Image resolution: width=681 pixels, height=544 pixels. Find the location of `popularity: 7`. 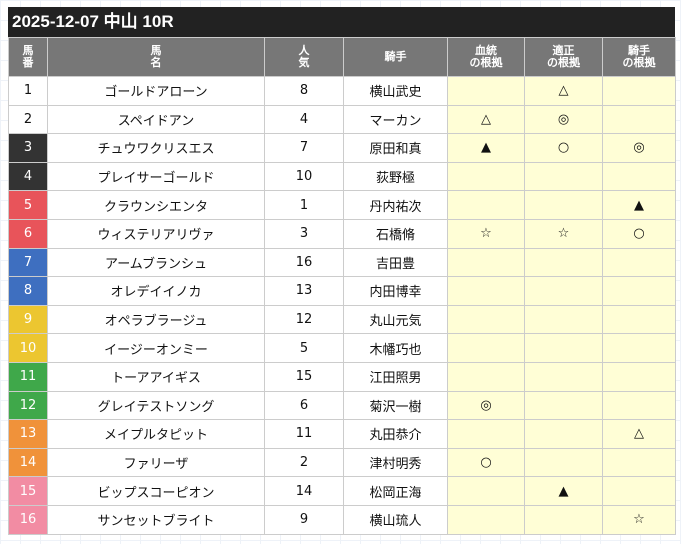

popularity: 7 is located at coordinates (304, 148).